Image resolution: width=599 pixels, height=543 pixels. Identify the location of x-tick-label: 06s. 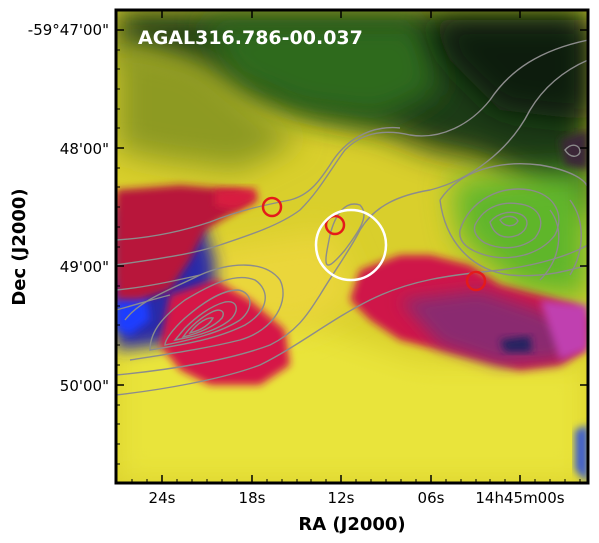
(431, 498).